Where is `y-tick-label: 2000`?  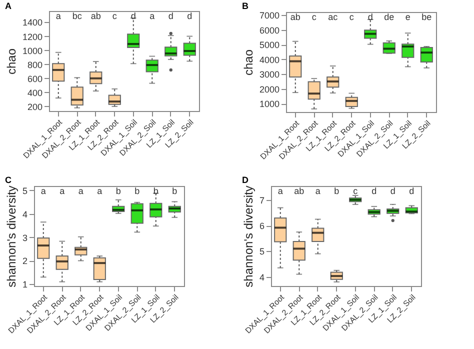
y-tick-label: 2000 is located at coordinates (269, 89).